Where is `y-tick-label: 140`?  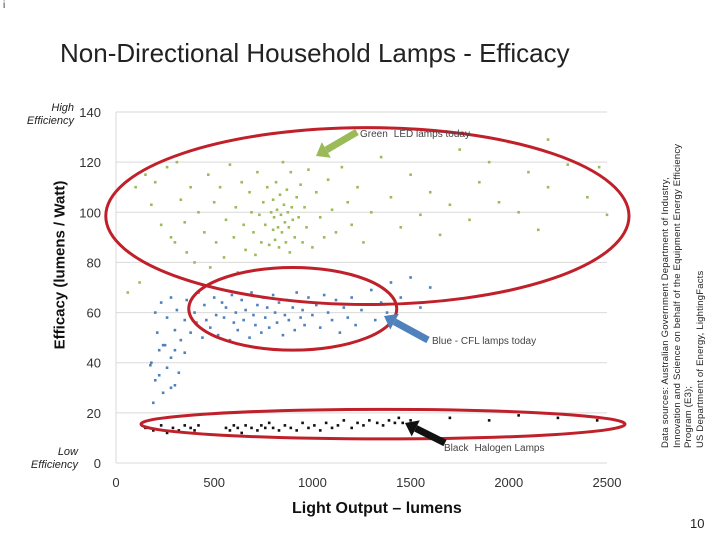 y-tick-label: 140 is located at coordinates (90, 112).